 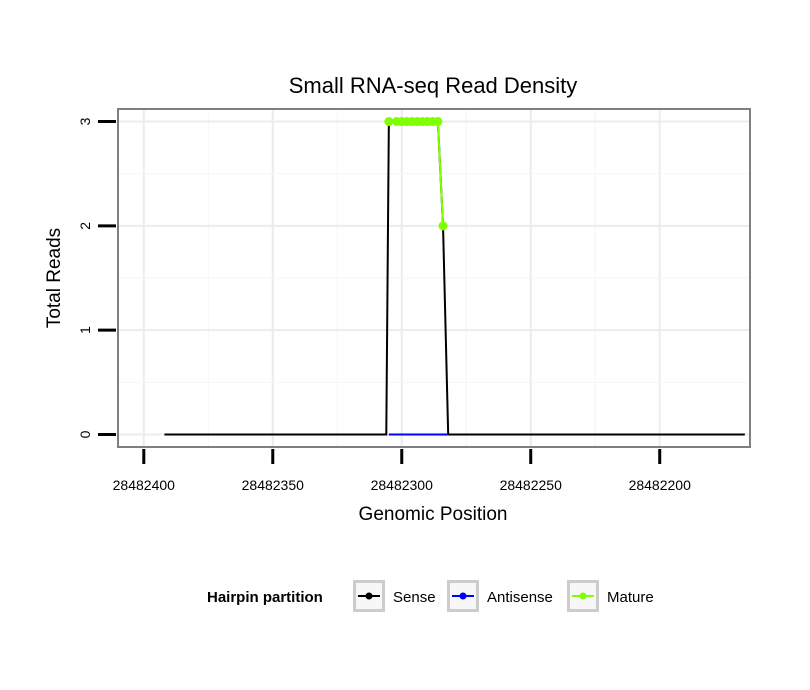 What do you see at coordinates (85, 330) in the screenshot?
I see `y-tick-label: 1` at bounding box center [85, 330].